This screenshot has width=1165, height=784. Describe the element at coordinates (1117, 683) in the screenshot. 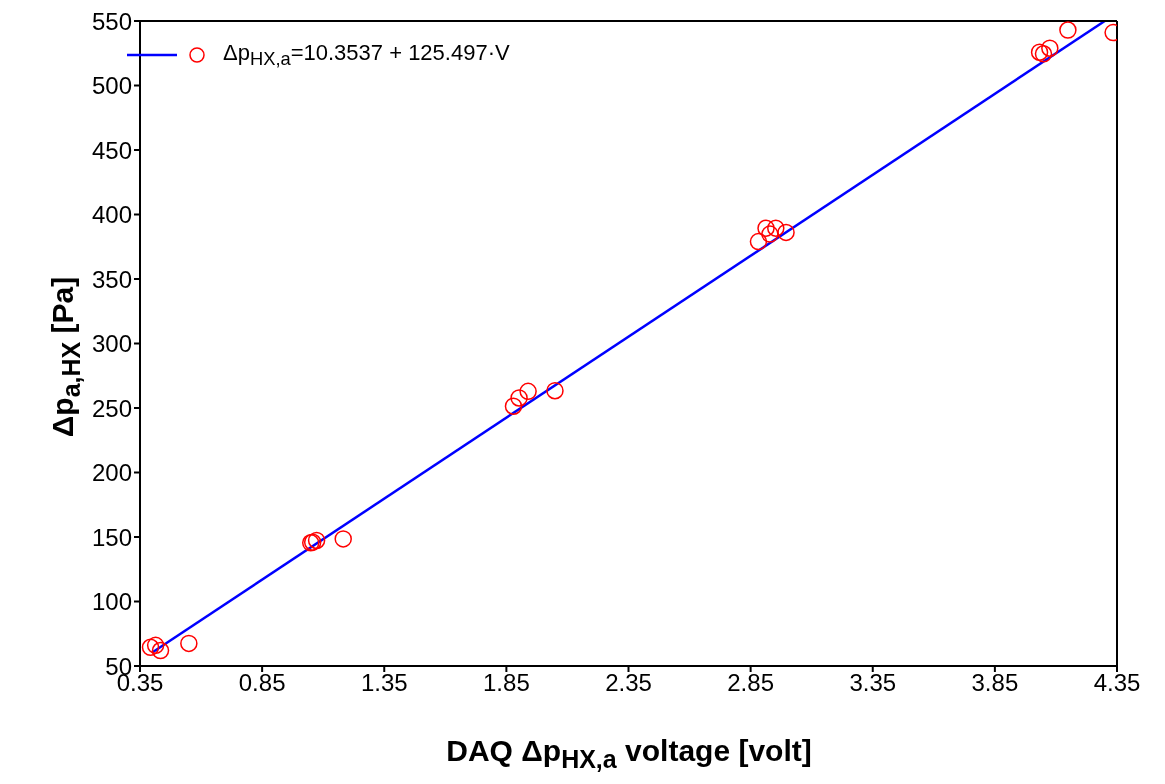

I see `x-tick-label: 4.35` at that location.